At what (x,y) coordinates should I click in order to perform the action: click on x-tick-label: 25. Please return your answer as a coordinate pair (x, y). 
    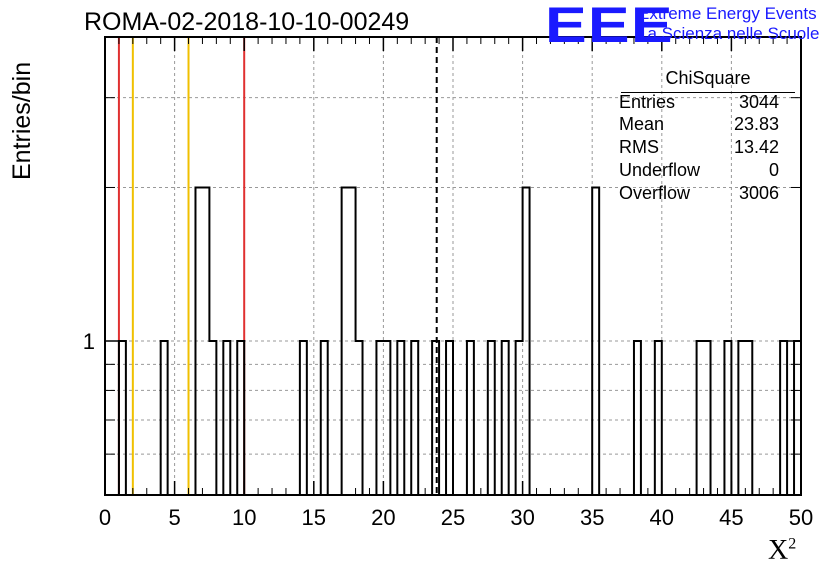
    Looking at the image, I should click on (453, 517).